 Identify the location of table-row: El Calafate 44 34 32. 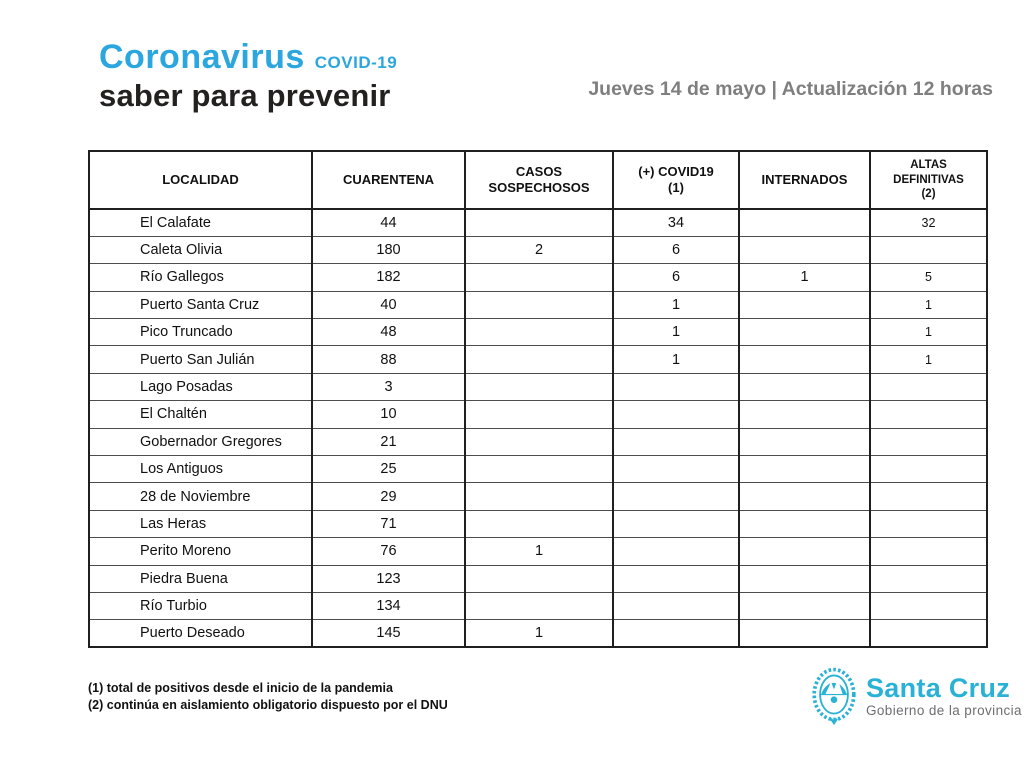
(537, 222).